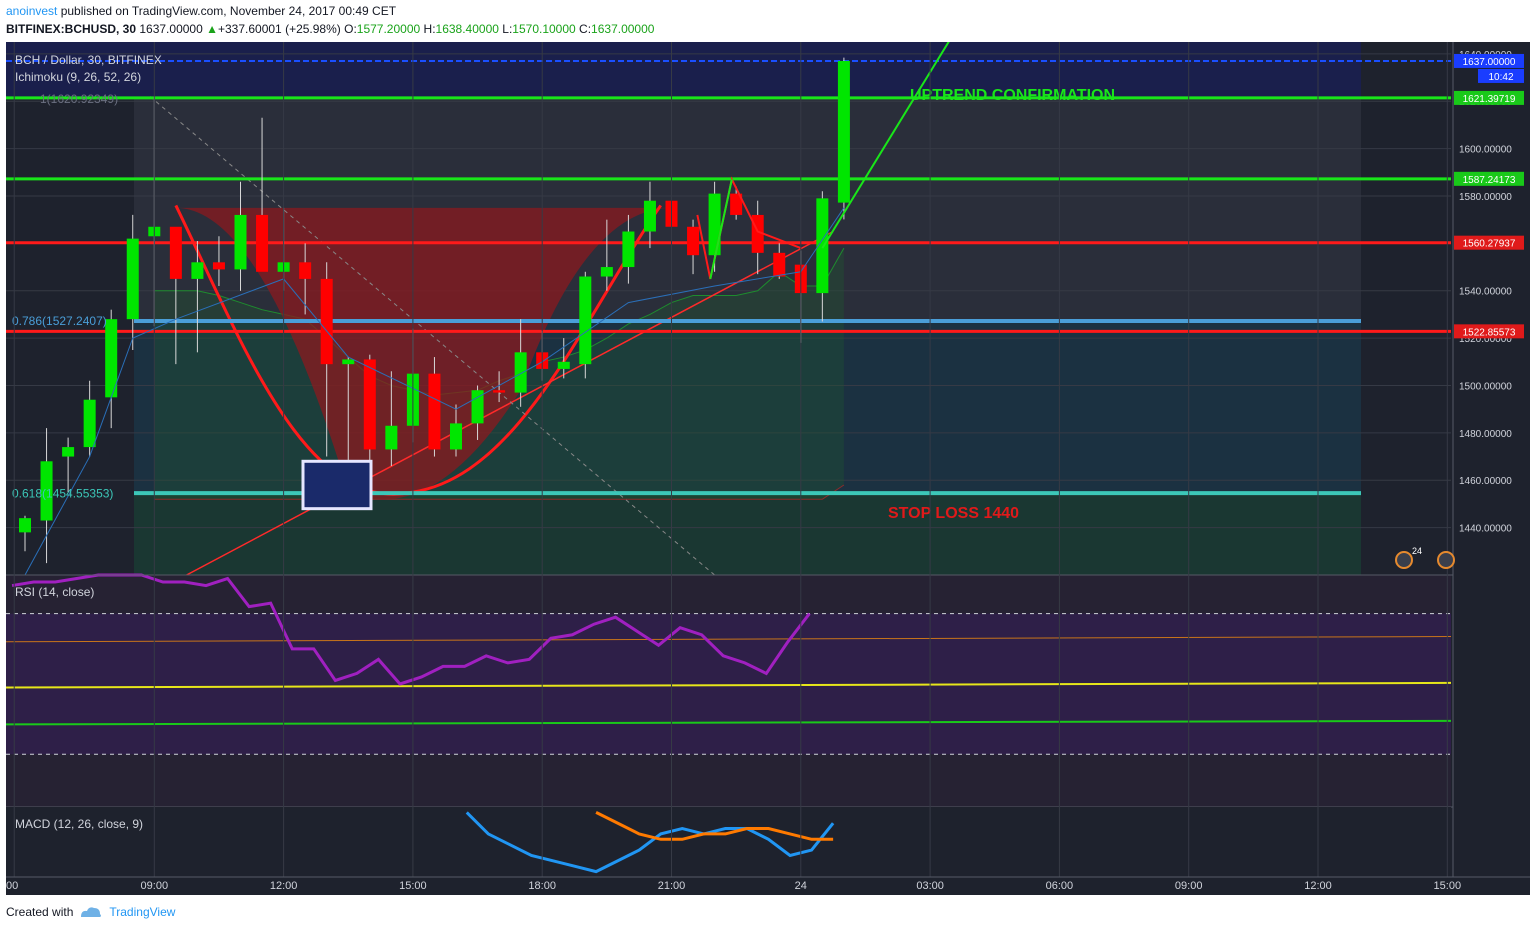 Image resolution: width=1530 pixels, height=931 pixels. I want to click on zigzag-green-up, so click(721, 229).